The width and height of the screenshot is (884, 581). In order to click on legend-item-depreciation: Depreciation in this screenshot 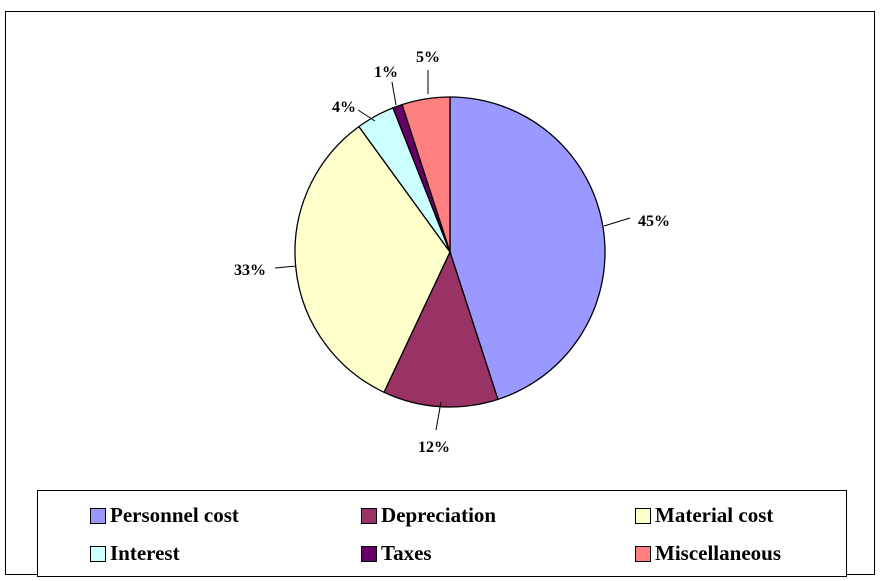, I will do `click(428, 515)`.